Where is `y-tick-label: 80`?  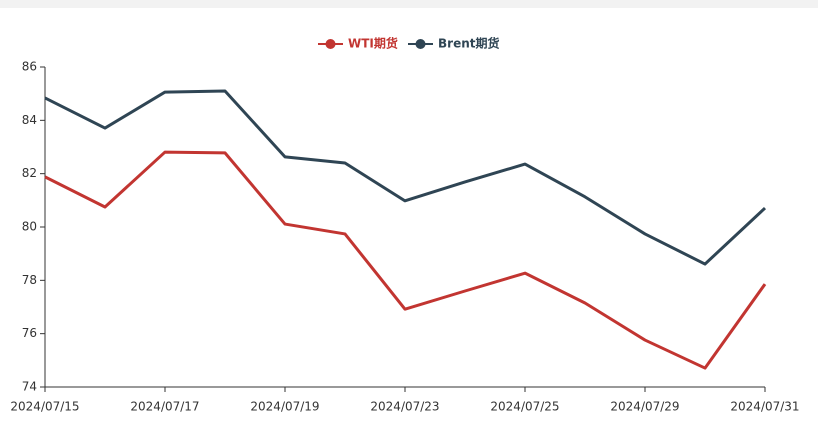
y-tick-label: 80 is located at coordinates (29, 227).